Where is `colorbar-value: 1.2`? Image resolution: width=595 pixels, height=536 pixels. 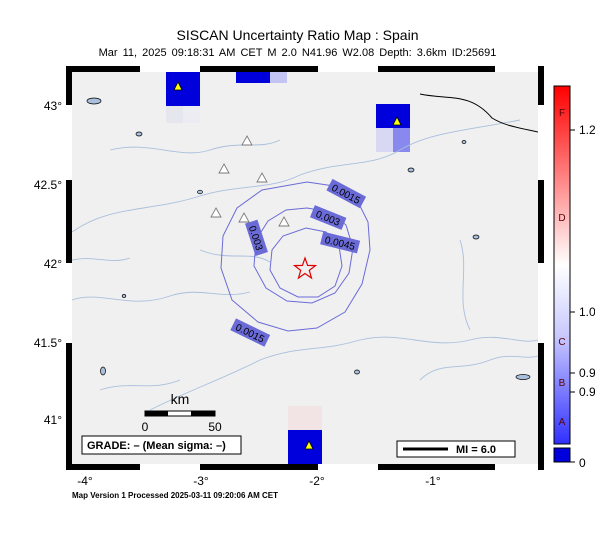 colorbar-value: 1.2 is located at coordinates (587, 130).